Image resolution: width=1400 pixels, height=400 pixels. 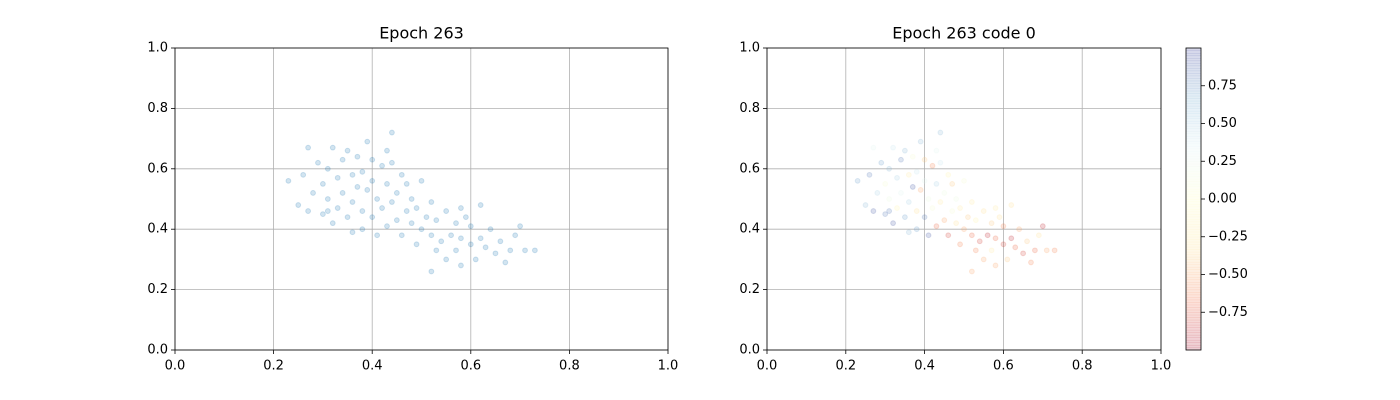 What do you see at coordinates (668, 366) in the screenshot?
I see `x-tick-label: 1.0` at bounding box center [668, 366].